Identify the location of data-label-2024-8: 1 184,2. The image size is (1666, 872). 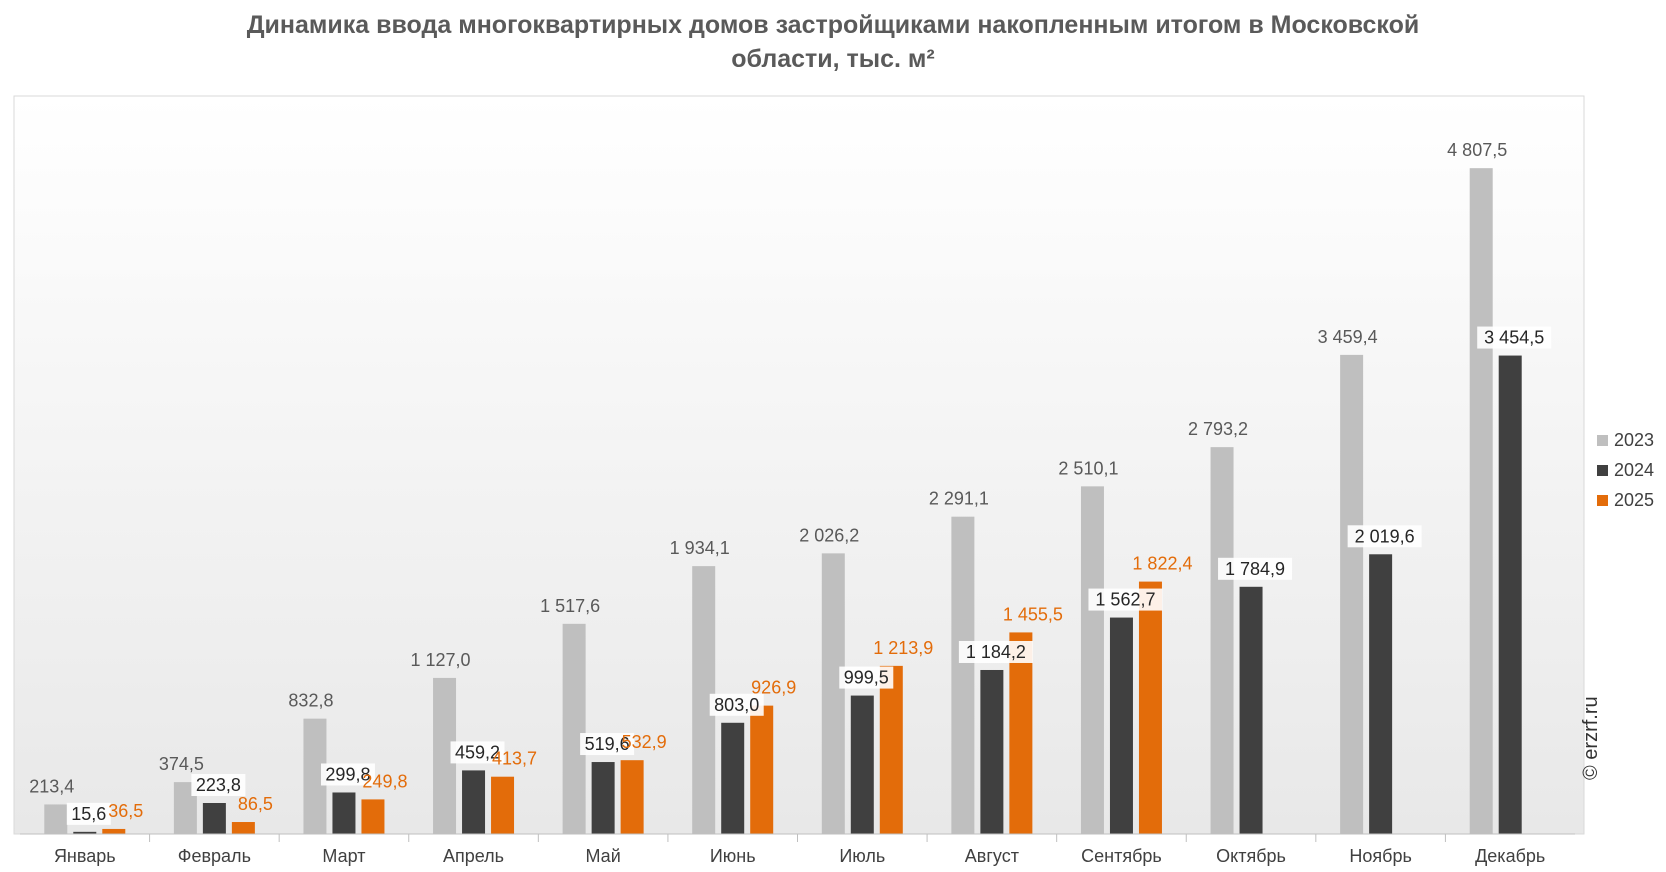
(996, 652).